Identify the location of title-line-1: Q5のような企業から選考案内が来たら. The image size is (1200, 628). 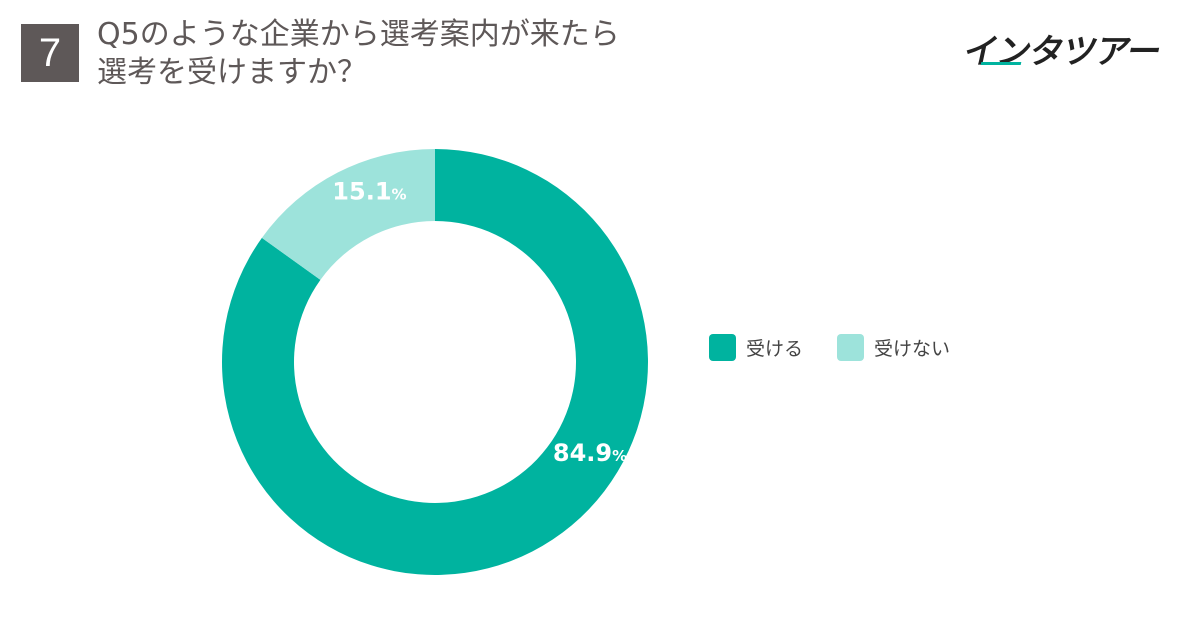
(358, 34).